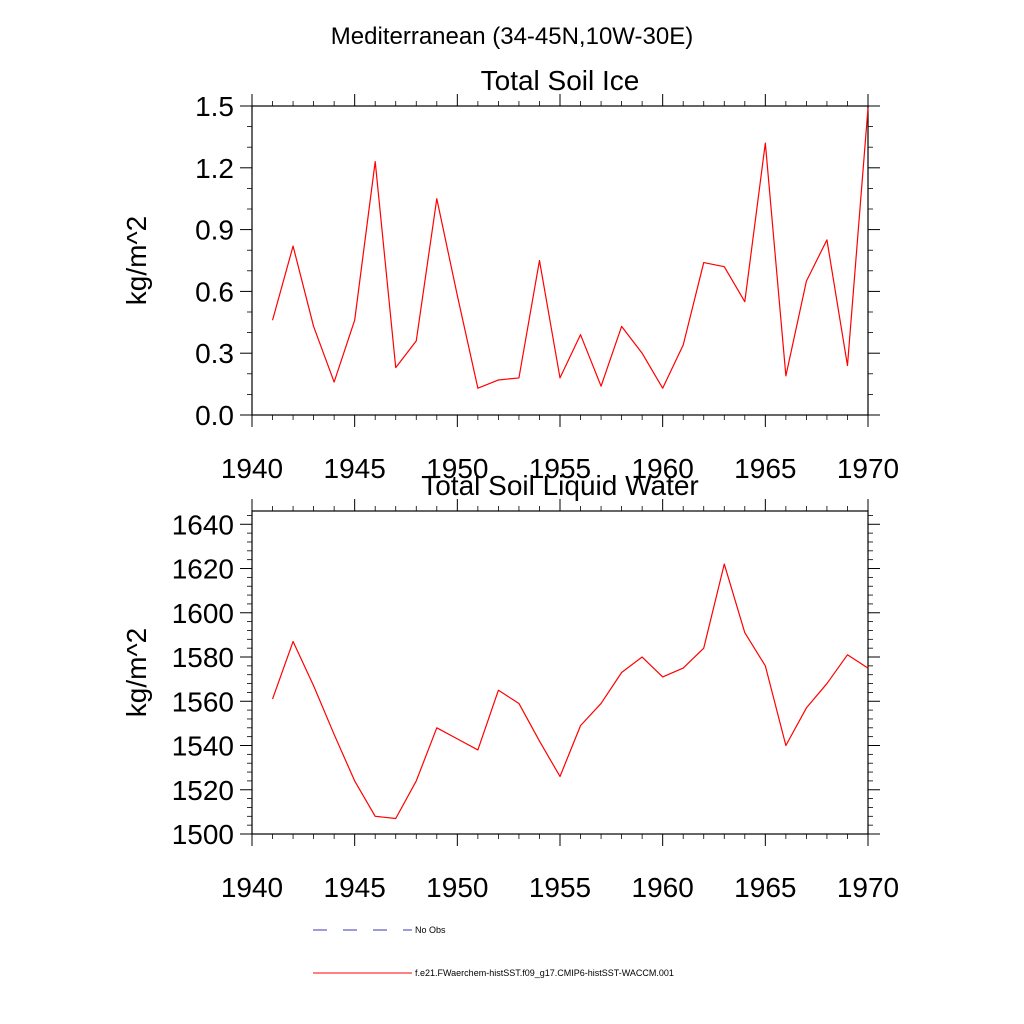 The height and width of the screenshot is (1024, 1024). Describe the element at coordinates (214, 106) in the screenshot. I see `y-tick-label: 1.5` at that location.